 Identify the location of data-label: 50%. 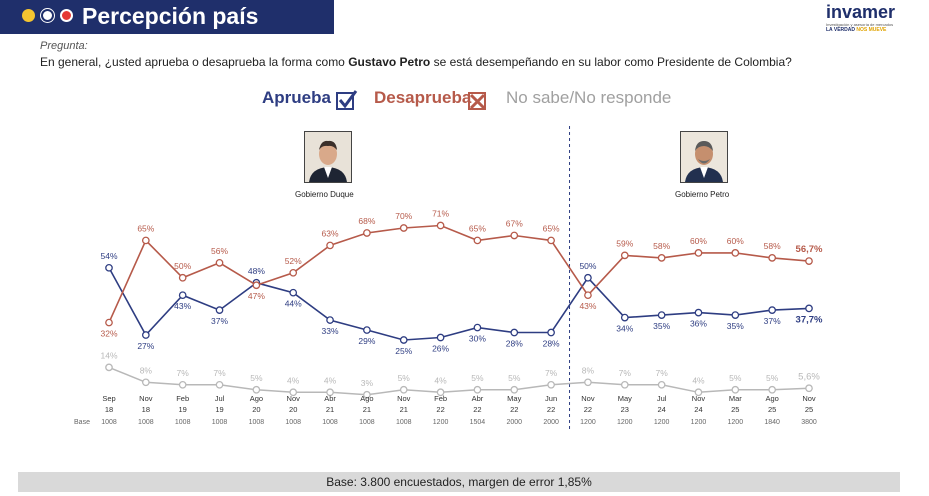
(587, 266).